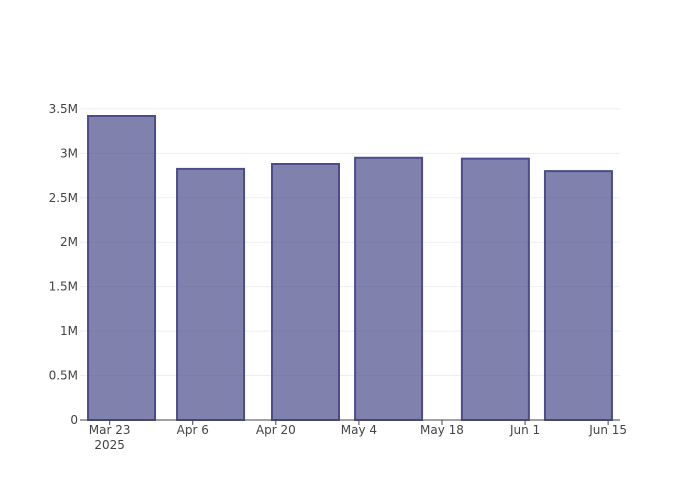 The height and width of the screenshot is (500, 700). What do you see at coordinates (442, 430) in the screenshot?
I see `x-tick-label: May 18` at bounding box center [442, 430].